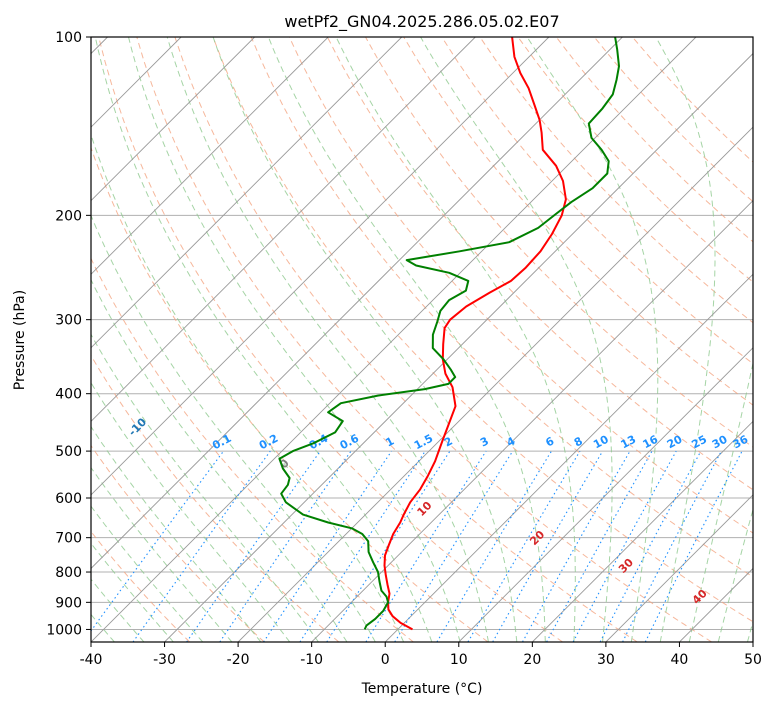 Image resolution: width=775 pixels, height=708 pixels. Describe the element at coordinates (675, 441) in the screenshot. I see `mixing-ratio-label: 20` at that location.